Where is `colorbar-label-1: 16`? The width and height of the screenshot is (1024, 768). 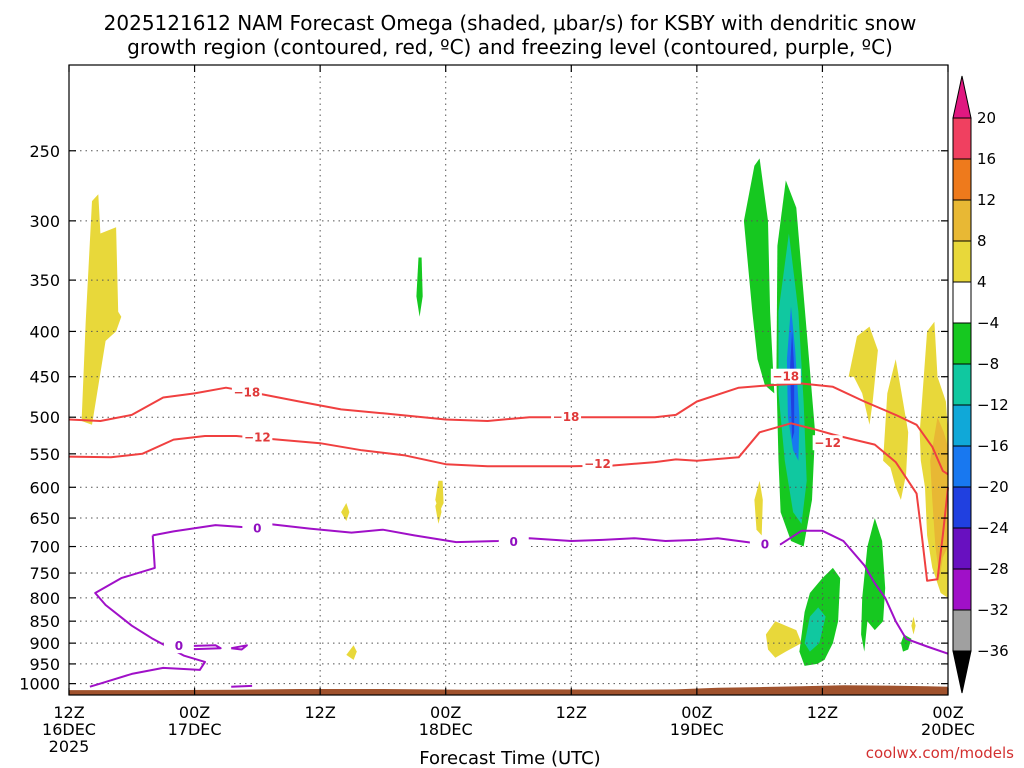
colorbar-label-1: 16 is located at coordinates (986, 159).